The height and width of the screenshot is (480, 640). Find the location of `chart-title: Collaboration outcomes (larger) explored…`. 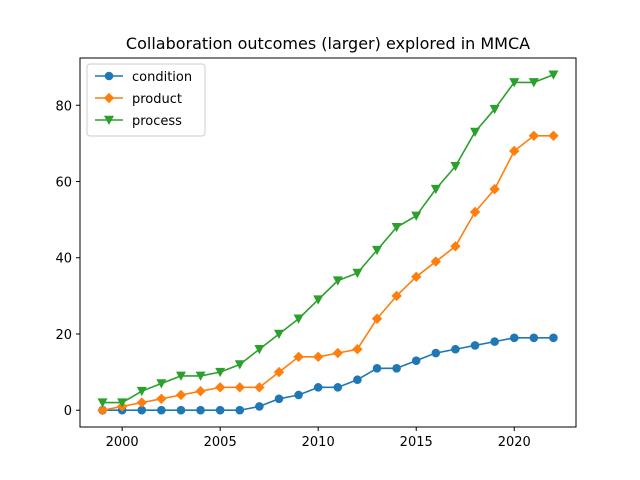

chart-title: Collaboration outcomes (larger) explored… is located at coordinates (328, 43).